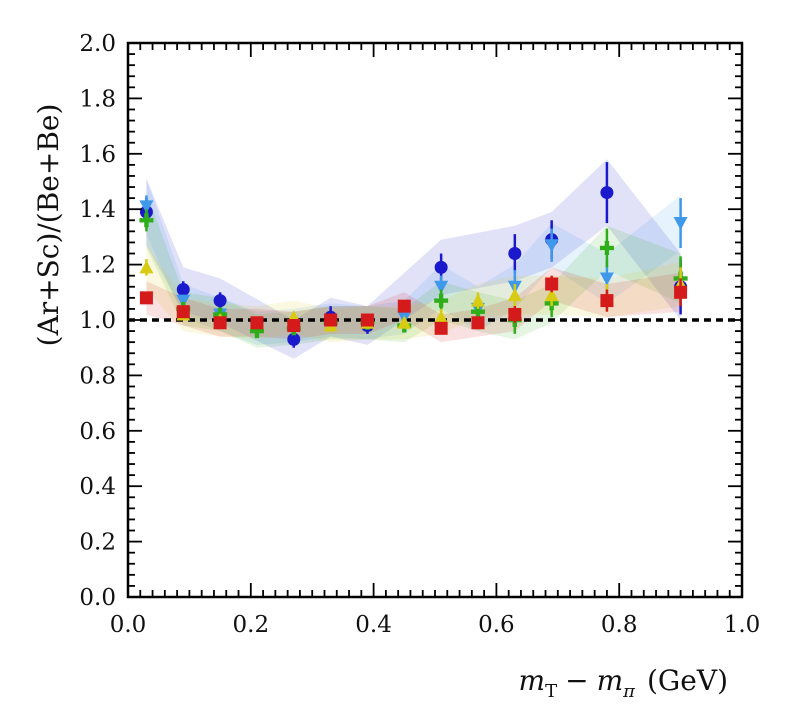 The height and width of the screenshot is (728, 789). I want to click on x-tick-label: 0.0, so click(128, 625).